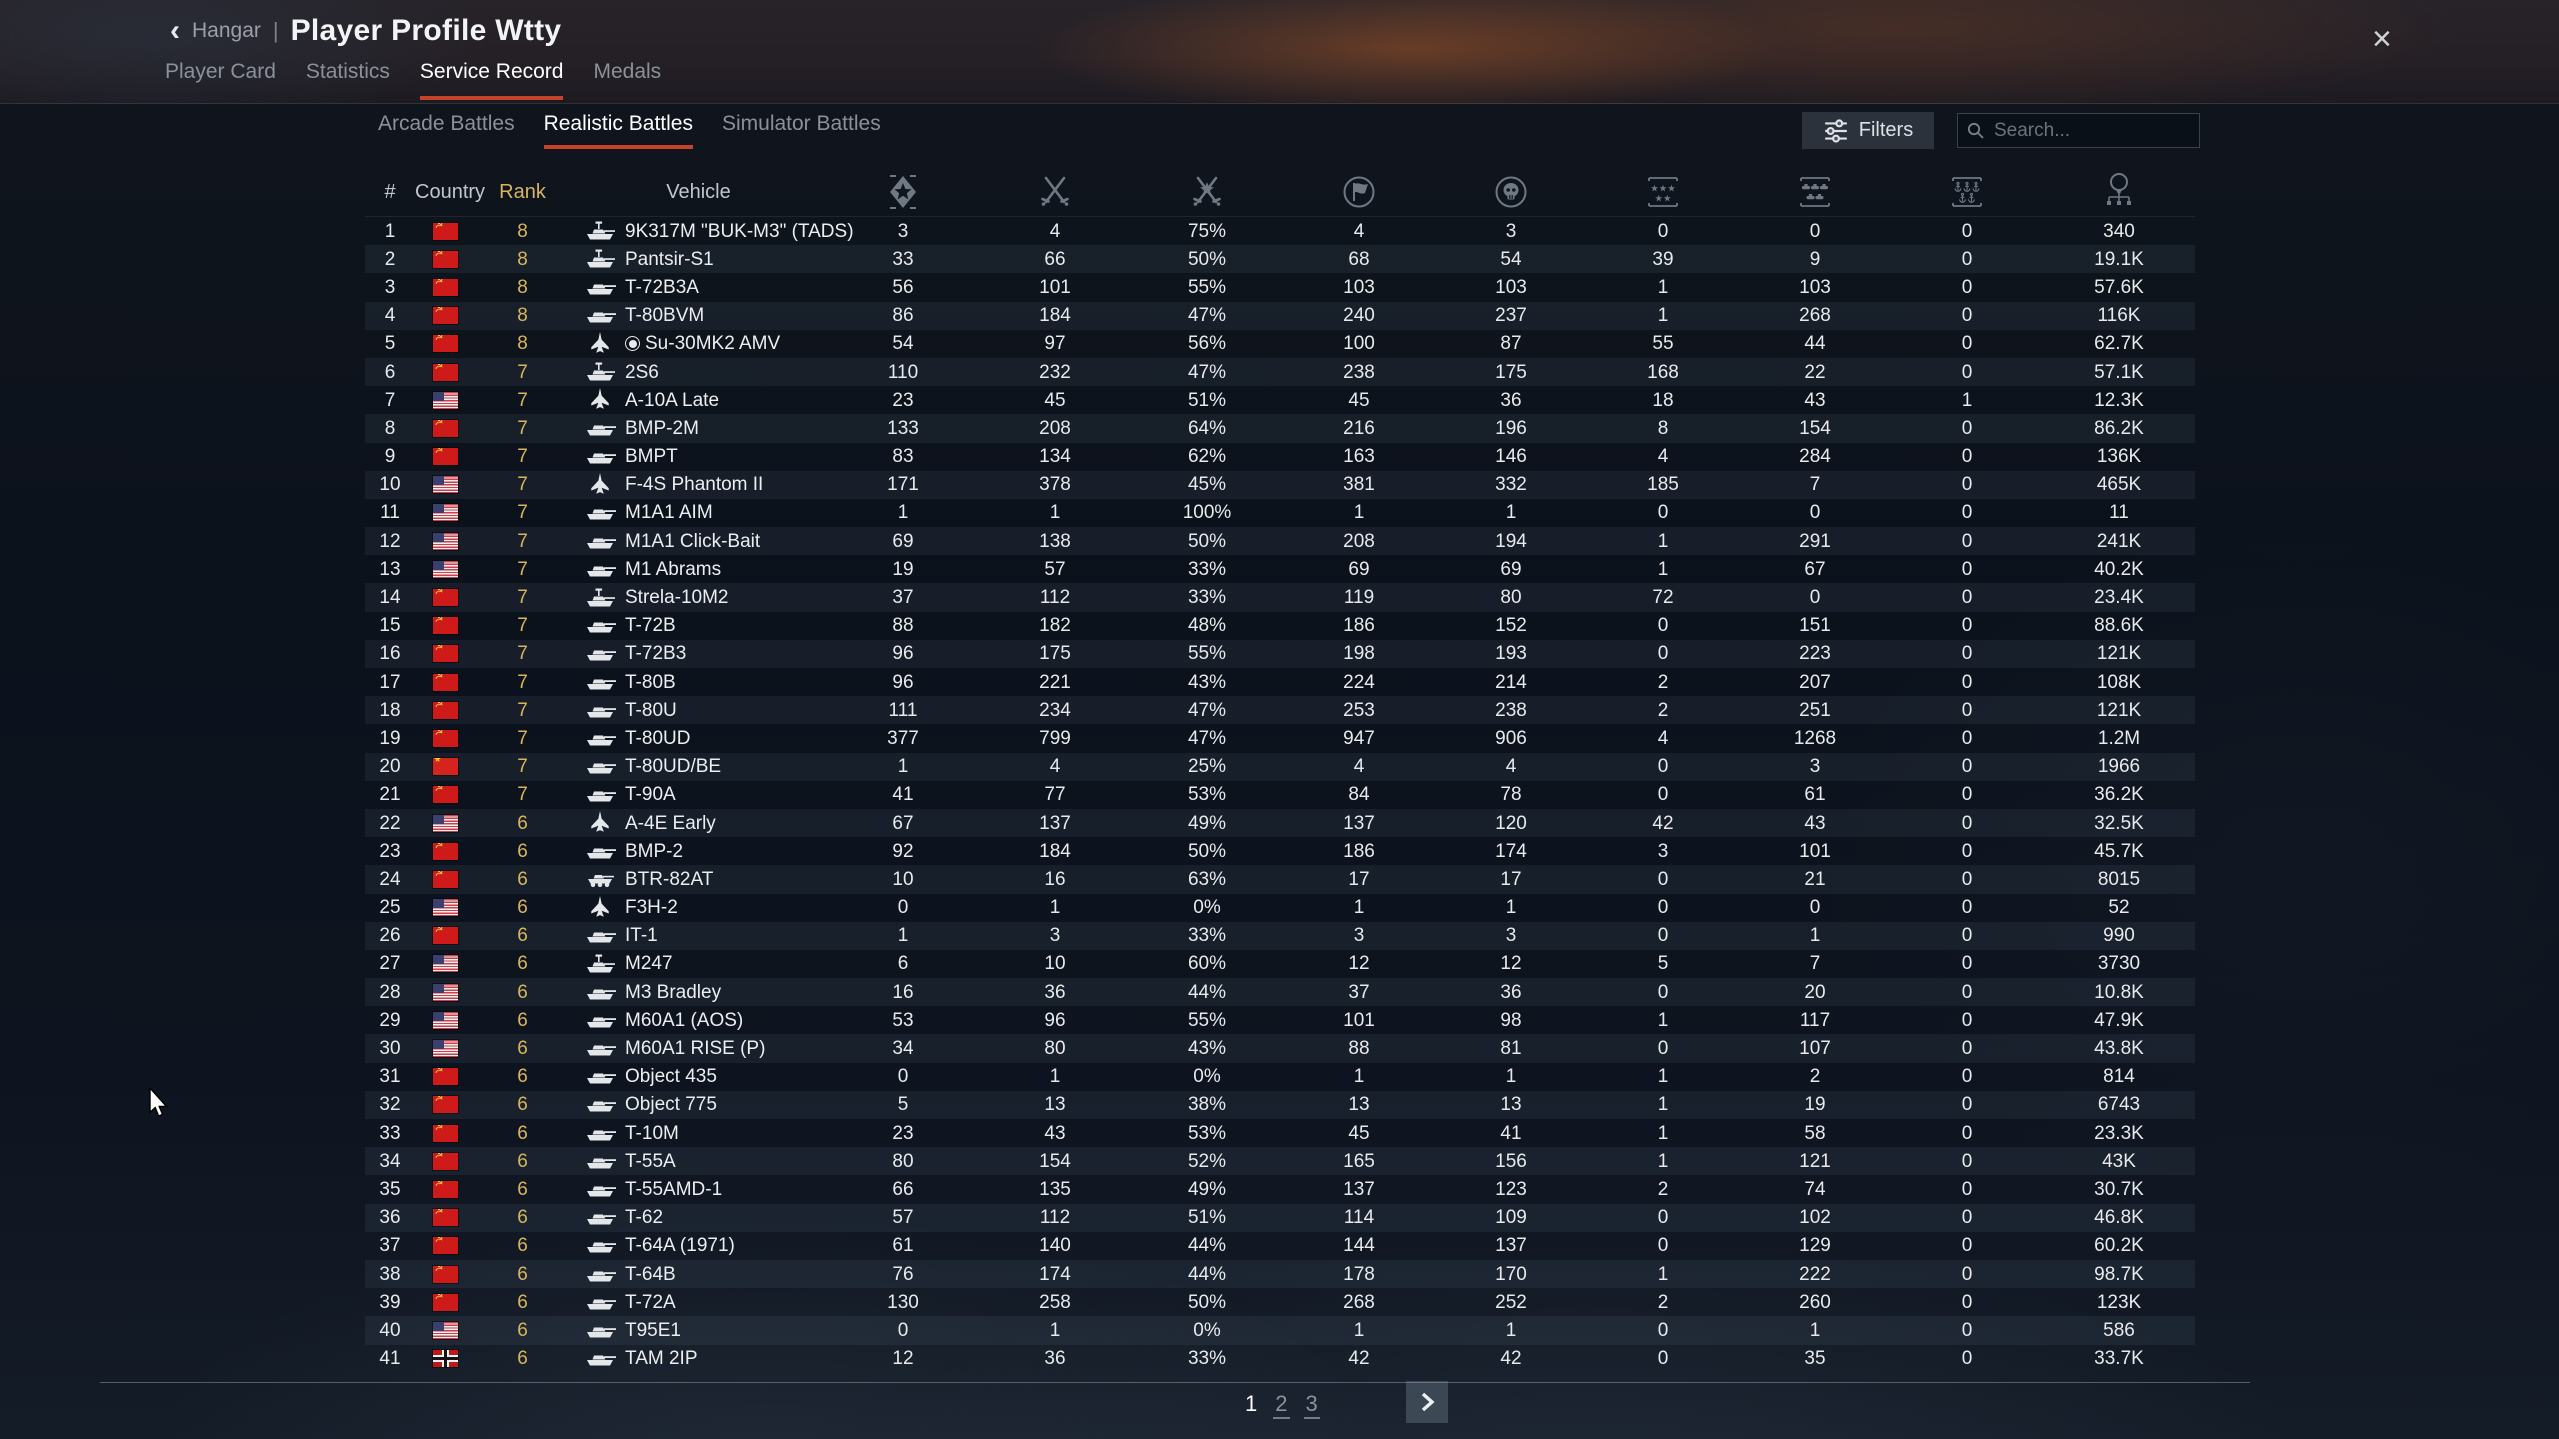  What do you see at coordinates (1280, 935) in the screenshot?
I see `table-row: 26 6 IT-1 1 3 33% 3 3 0 1 0 990` at bounding box center [1280, 935].